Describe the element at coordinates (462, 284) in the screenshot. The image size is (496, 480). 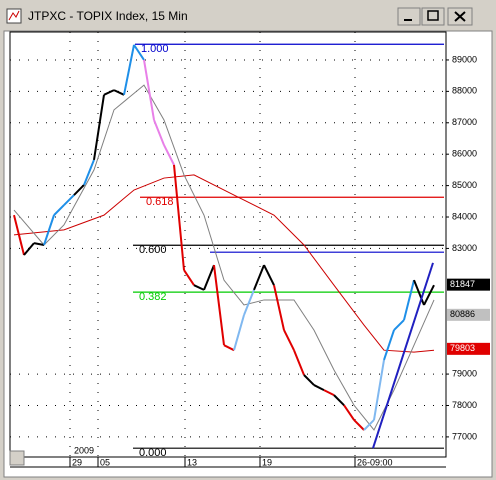
I see `price-marker-label: 81847` at that location.